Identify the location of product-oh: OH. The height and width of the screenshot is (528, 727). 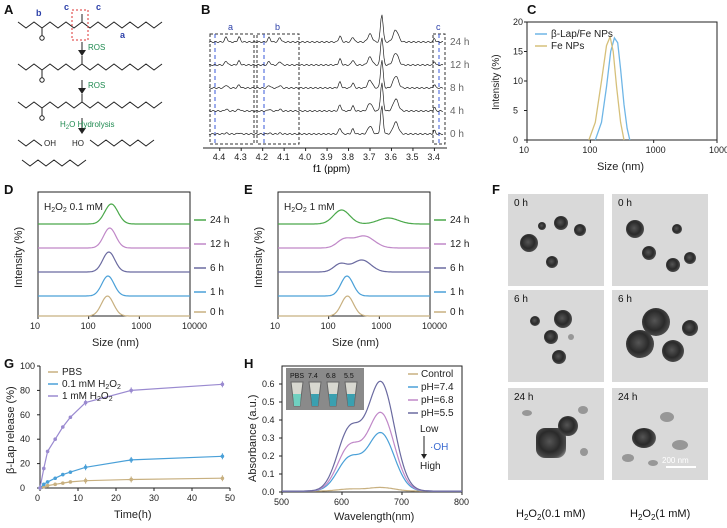
(50, 143).